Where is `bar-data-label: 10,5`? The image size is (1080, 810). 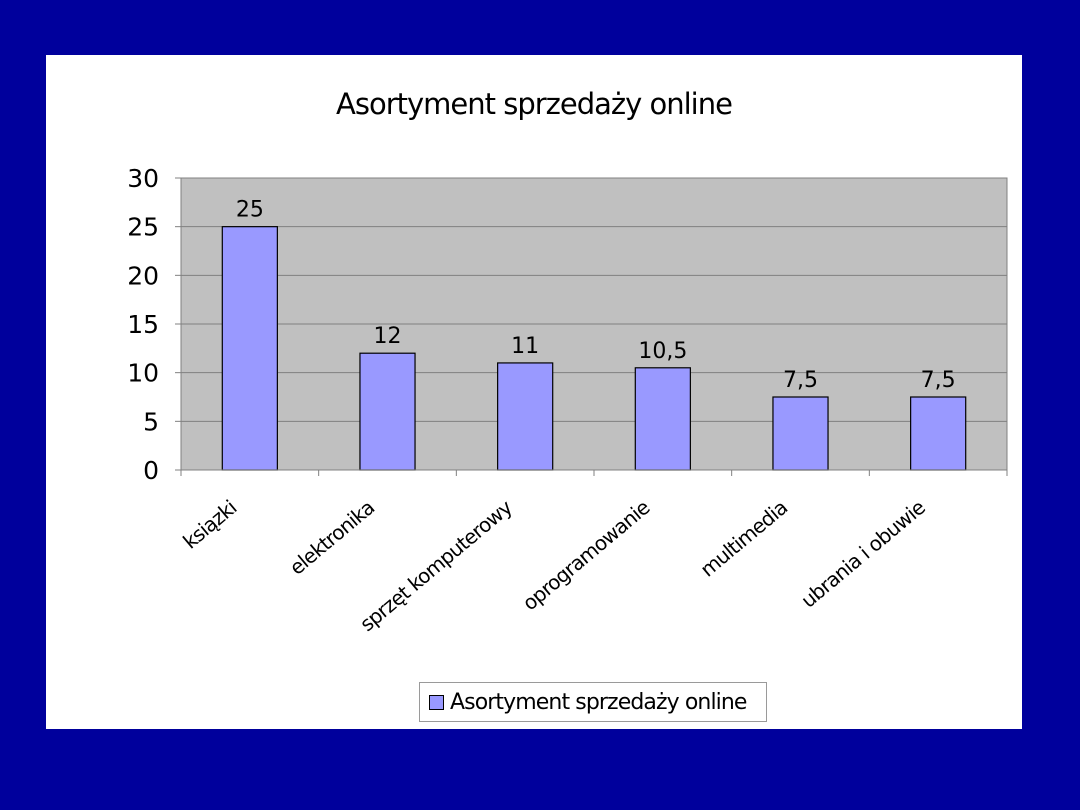
bar-data-label: 10,5 is located at coordinates (662, 351).